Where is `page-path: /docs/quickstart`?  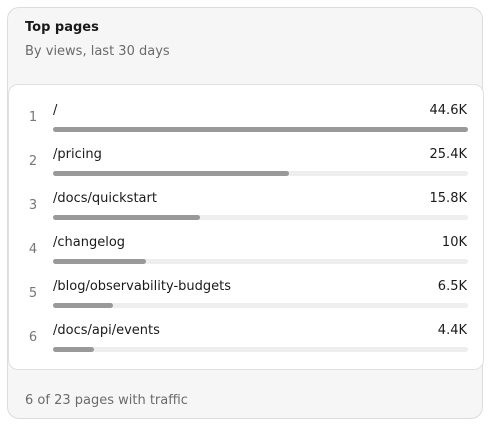
page-path: /docs/quickstart is located at coordinates (105, 198).